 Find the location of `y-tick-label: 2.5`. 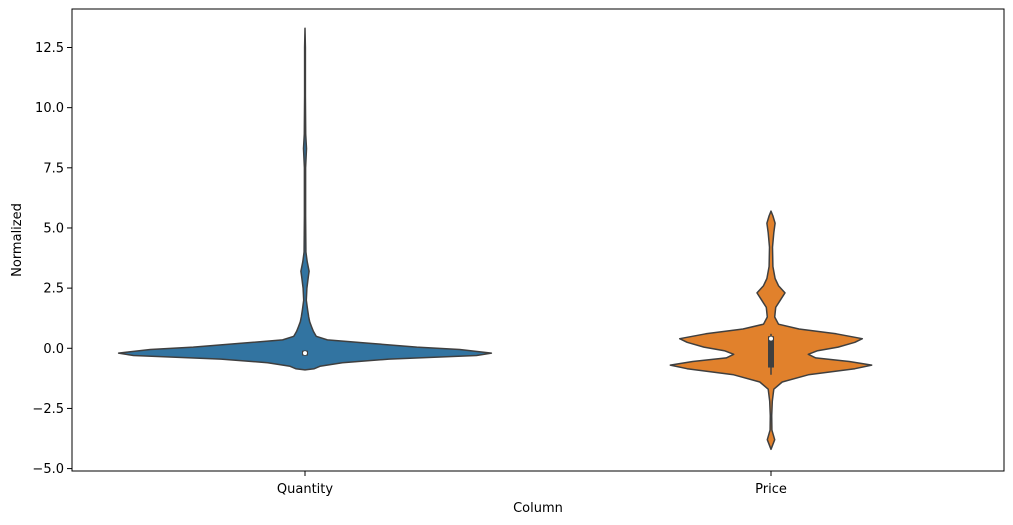

y-tick-label: 2.5 is located at coordinates (53, 289).